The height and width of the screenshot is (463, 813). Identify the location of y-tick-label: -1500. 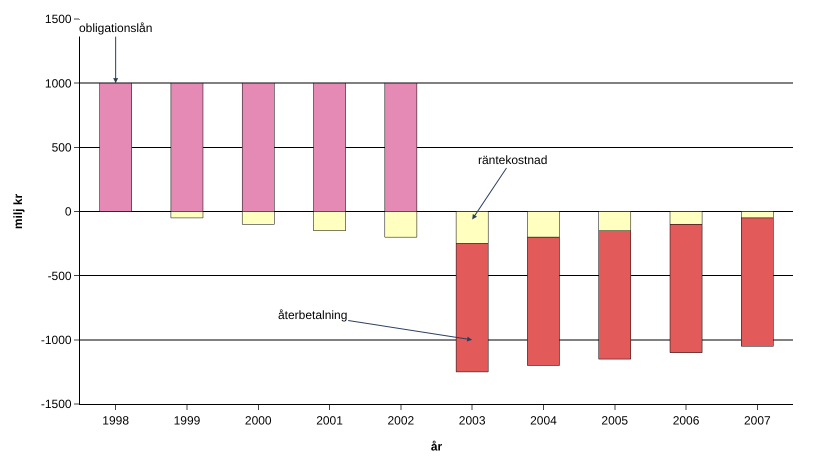
(56, 404).